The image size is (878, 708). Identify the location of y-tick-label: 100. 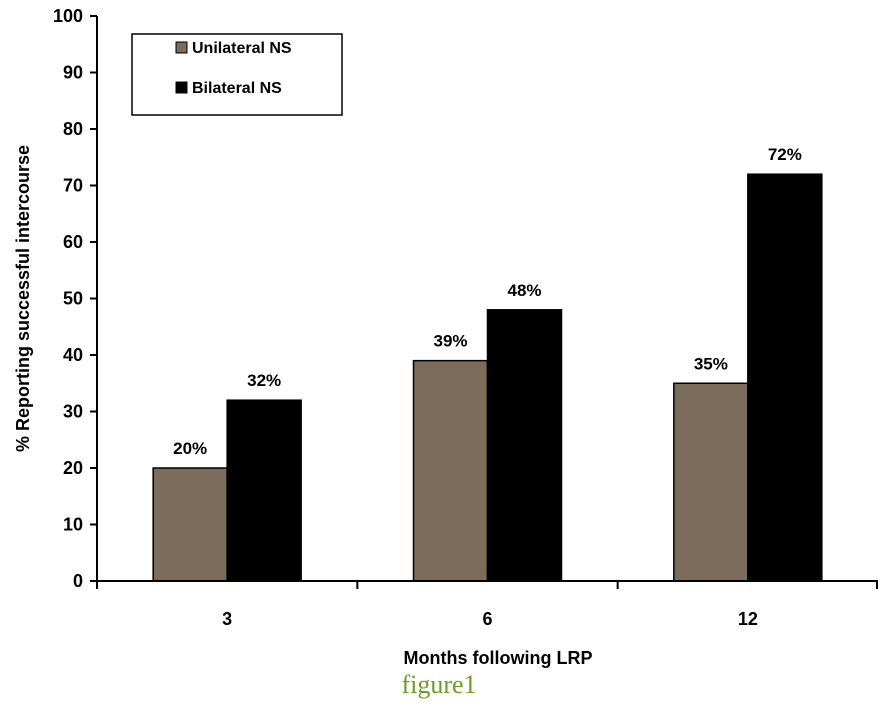
(68, 16).